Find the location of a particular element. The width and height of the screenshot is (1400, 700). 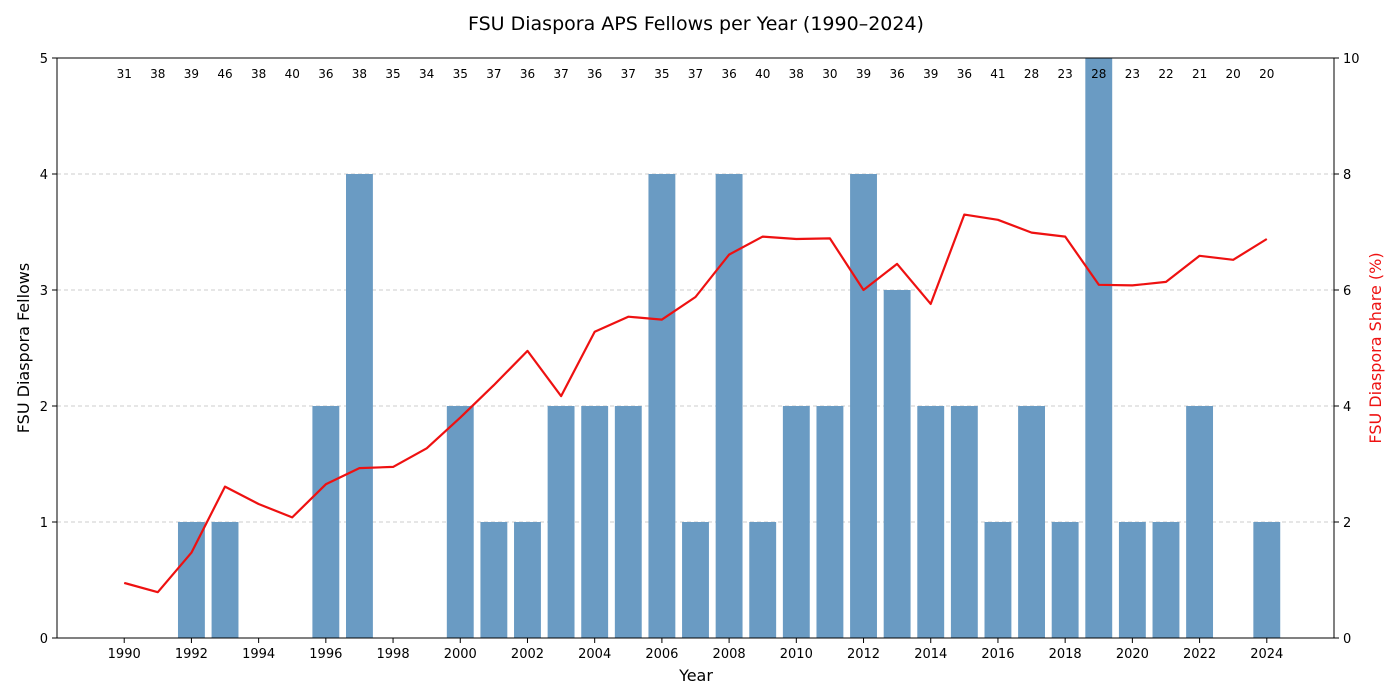

x-tick-label: 2010 is located at coordinates (796, 654).